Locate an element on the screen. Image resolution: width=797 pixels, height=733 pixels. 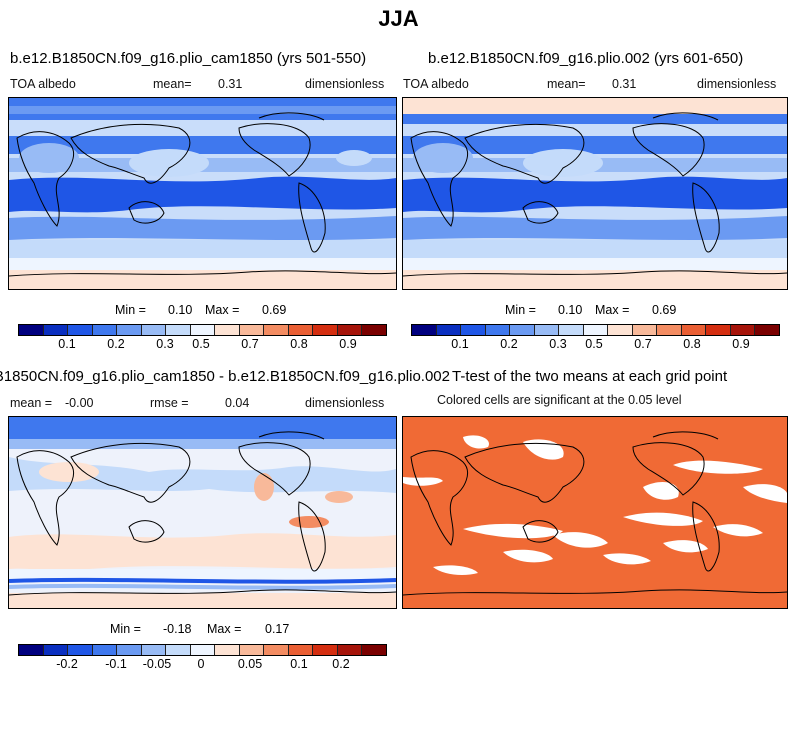
panel1-map-graphic is located at coordinates (202, 193).